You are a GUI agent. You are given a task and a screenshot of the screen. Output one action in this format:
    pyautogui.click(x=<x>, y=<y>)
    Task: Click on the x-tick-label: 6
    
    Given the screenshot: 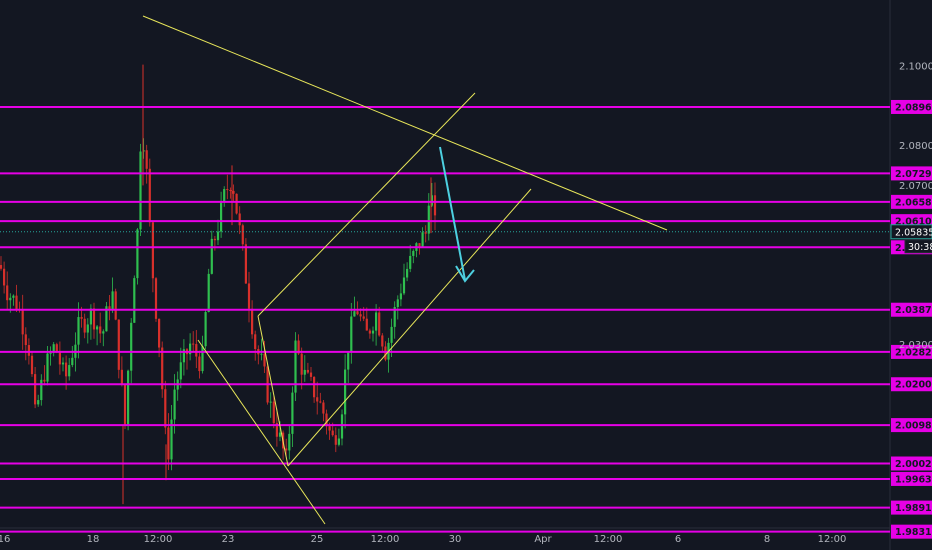 What is the action you would take?
    pyautogui.click(x=678, y=539)
    